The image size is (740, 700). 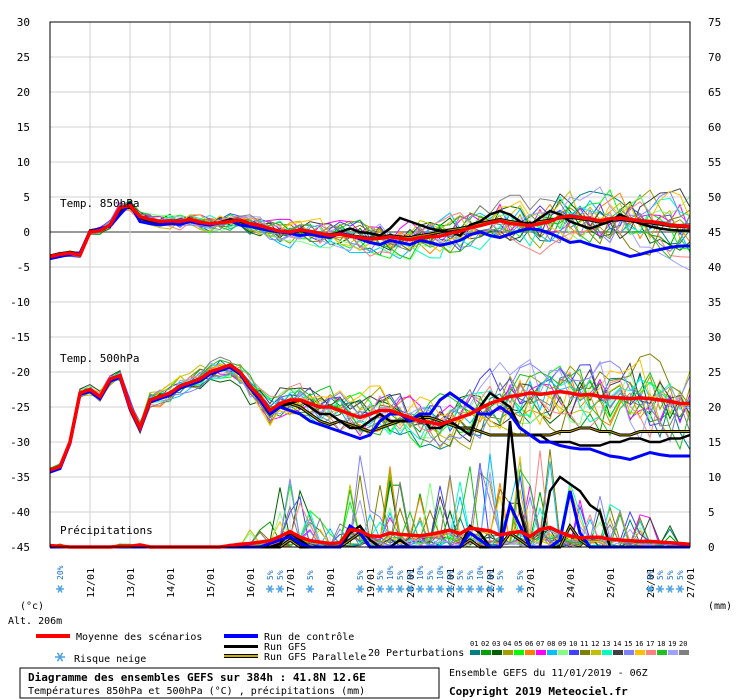 What do you see at coordinates (291, 583) in the screenshot?
I see `date-tick-label: 17/01` at bounding box center [291, 583].